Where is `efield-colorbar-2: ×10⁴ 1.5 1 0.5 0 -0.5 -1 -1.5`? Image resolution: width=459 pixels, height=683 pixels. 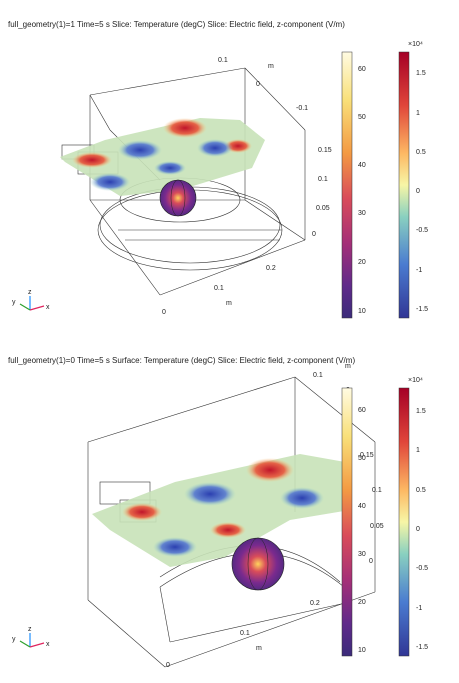 efield-colorbar-2: ×10⁴ 1.5 1 0.5 0 -0.5 -1 -1.5 is located at coordinates (413, 517).